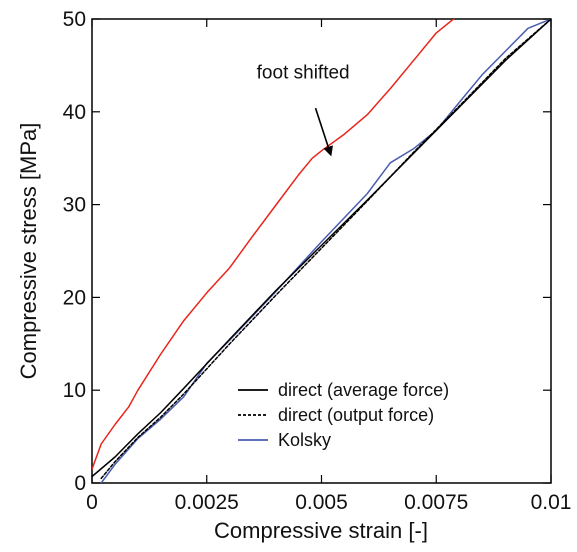  I want to click on x-tick-label: 0, so click(92, 502).